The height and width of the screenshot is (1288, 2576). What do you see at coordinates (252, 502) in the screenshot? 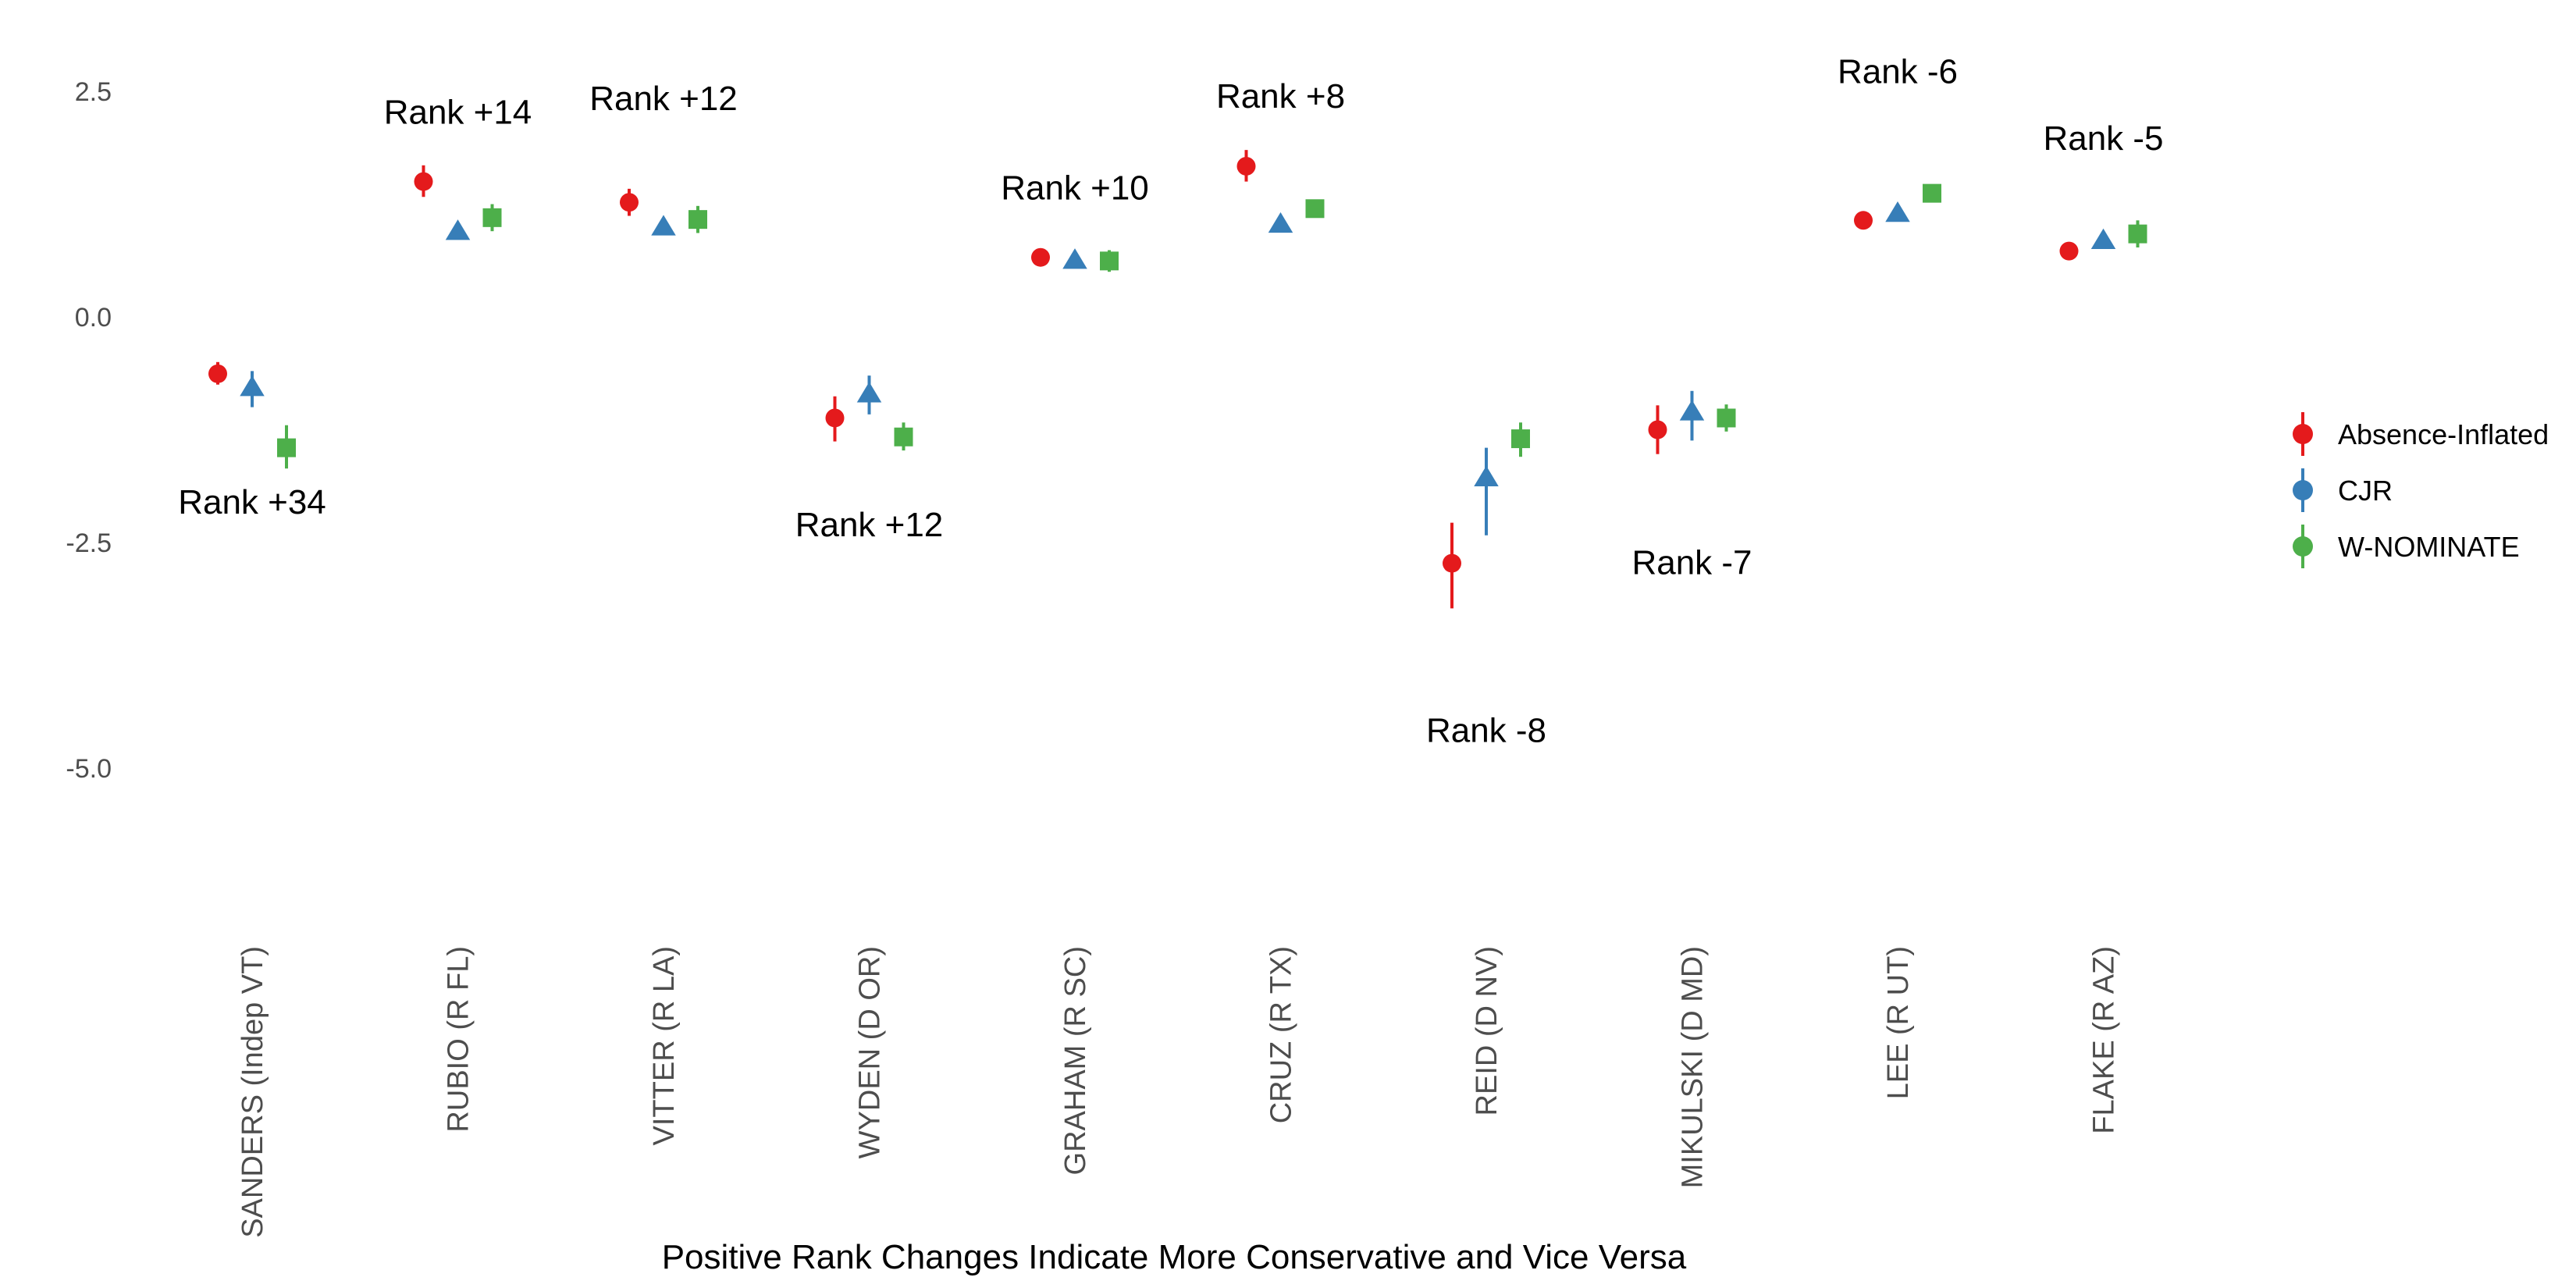
I see `rank-annotation: Rank +34` at bounding box center [252, 502].